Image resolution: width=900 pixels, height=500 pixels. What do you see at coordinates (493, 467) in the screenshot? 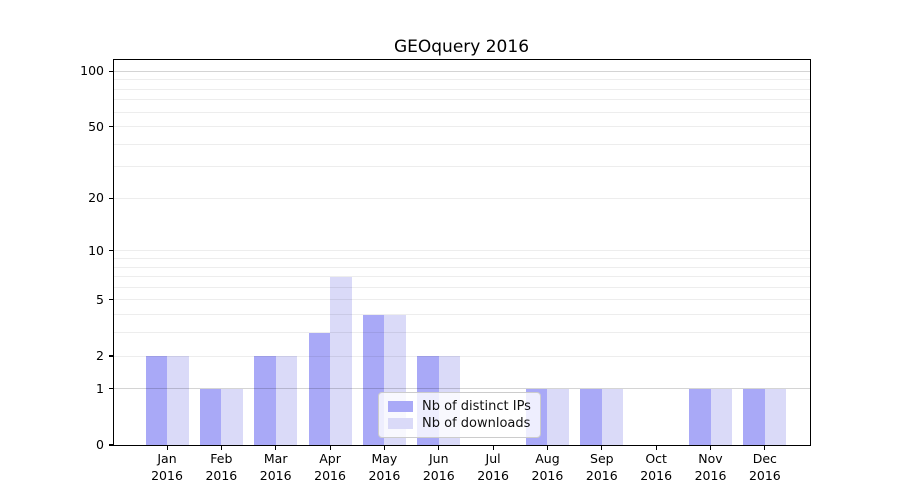
I see `x-tick-label: Jul 2016` at bounding box center [493, 467].